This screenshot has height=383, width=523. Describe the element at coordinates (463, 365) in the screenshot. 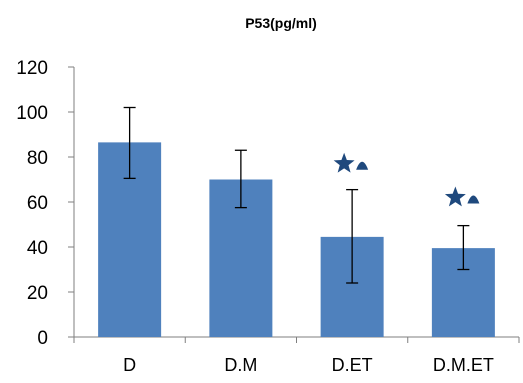

I see `x-category-label: D.M.ET` at that location.